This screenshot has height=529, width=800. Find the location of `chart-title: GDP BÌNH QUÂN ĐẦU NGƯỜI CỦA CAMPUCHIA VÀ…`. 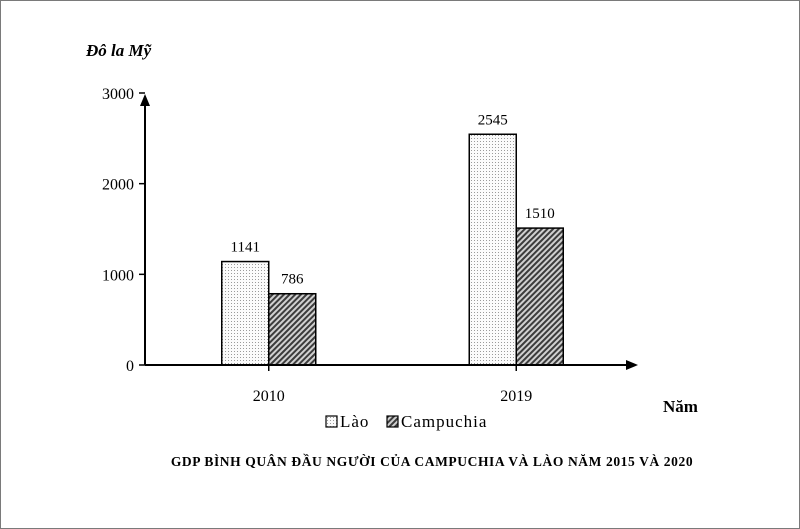

chart-title: GDP BÌNH QUÂN ĐẦU NGƯỜI CỦA CAMPUCHIA VÀ… is located at coordinates (432, 461).